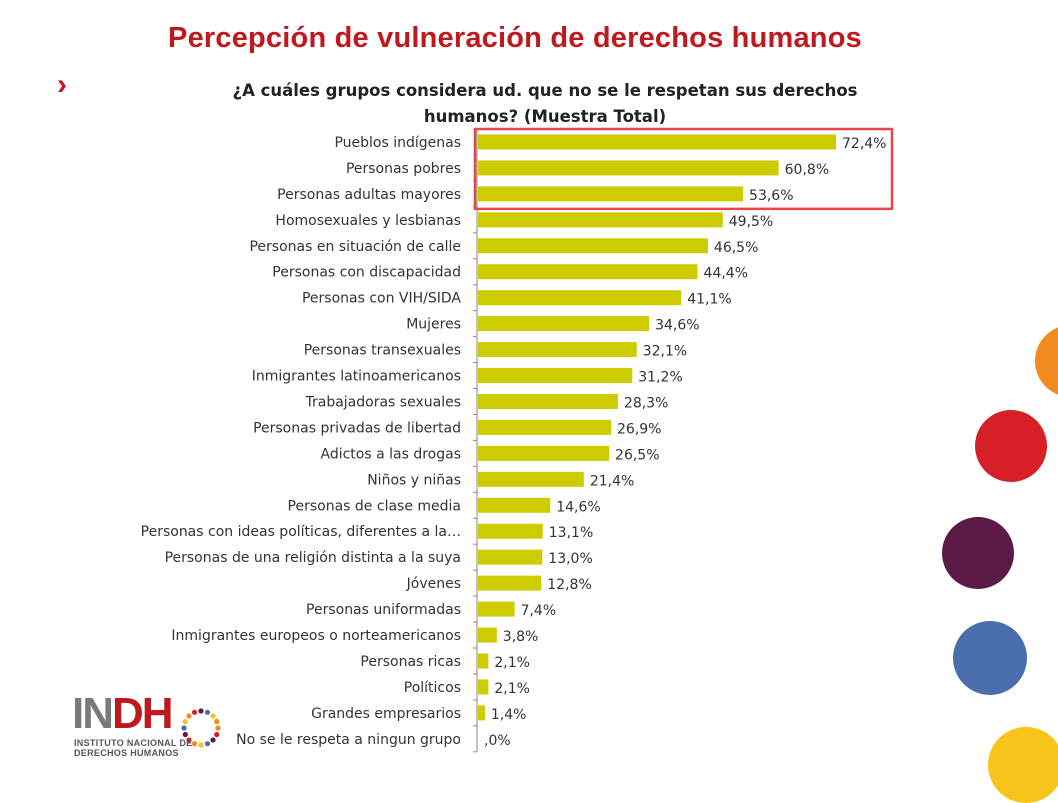 This screenshot has height=803, width=1058. Describe the element at coordinates (580, 298) in the screenshot. I see `bar-personas-con-vih-sida` at that location.